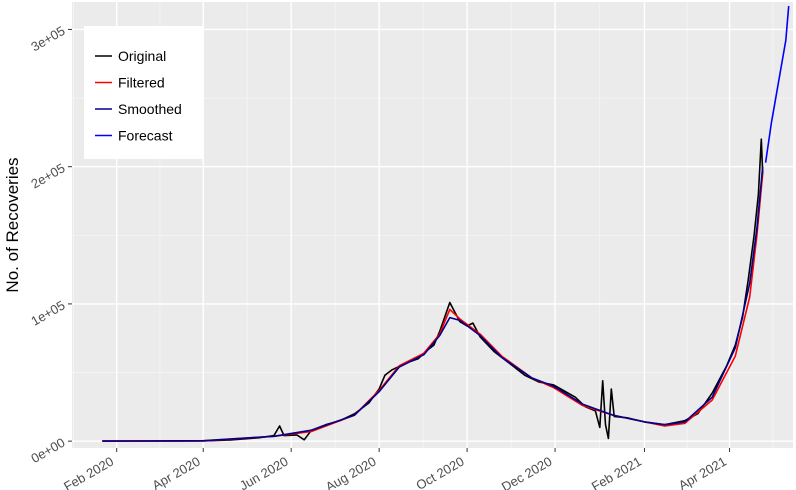 The height and width of the screenshot is (490, 796). I want to click on x-tick-label: Jun 2020, so click(264, 472).